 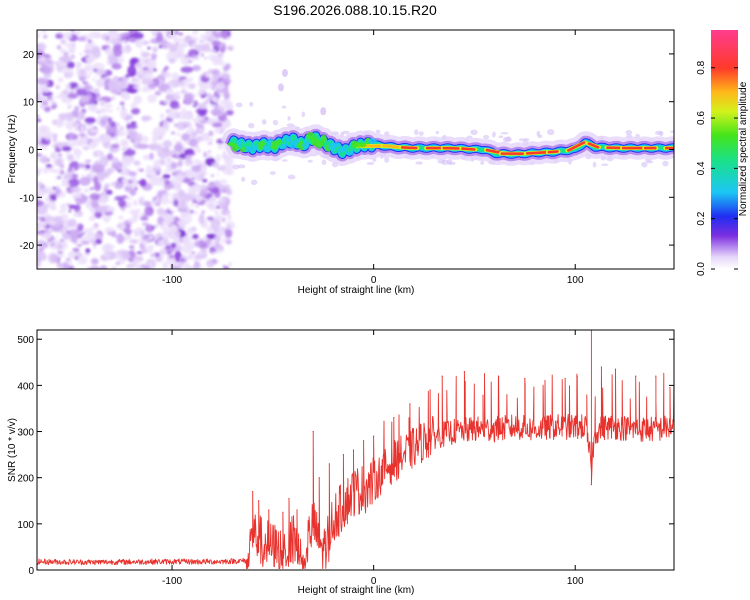 I want to click on x-tick-label: 100, so click(x=575, y=280).